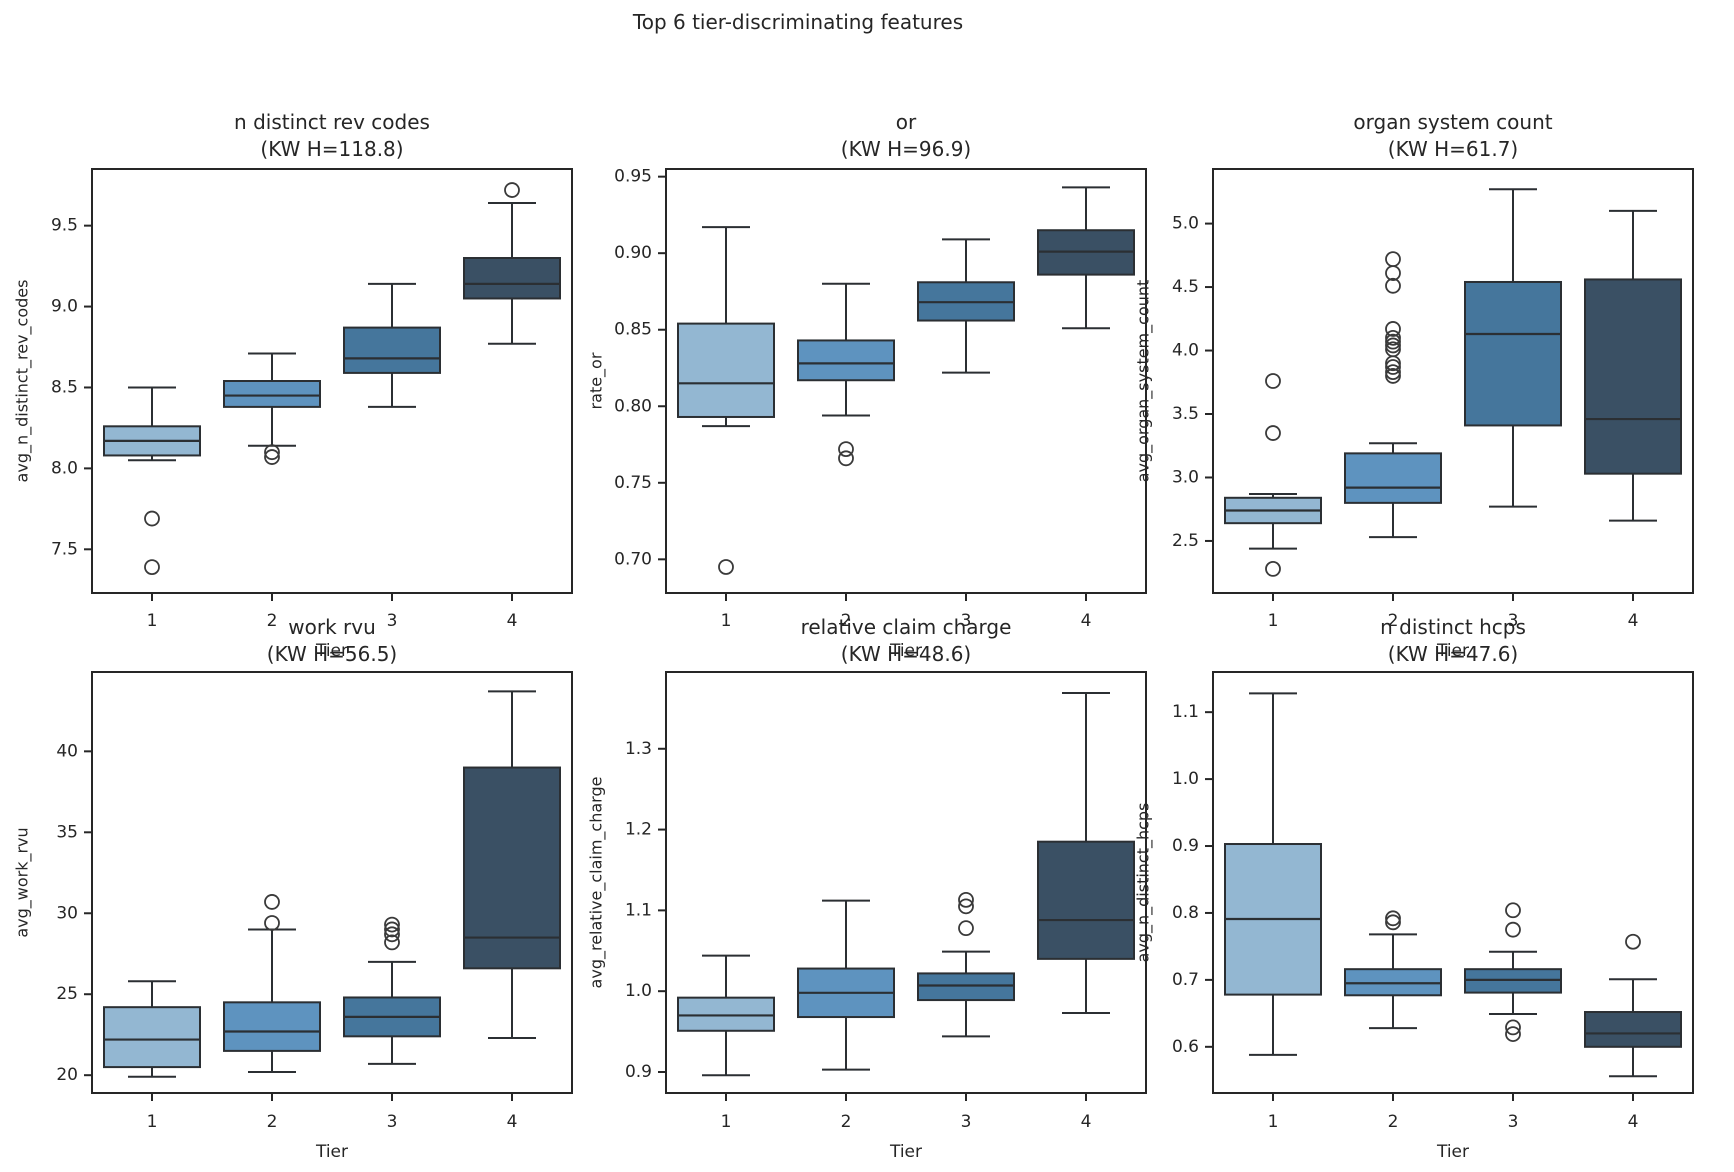 The height and width of the screenshot is (1172, 1734). I want to click on y-tick-label: 0.75, so click(633, 483).